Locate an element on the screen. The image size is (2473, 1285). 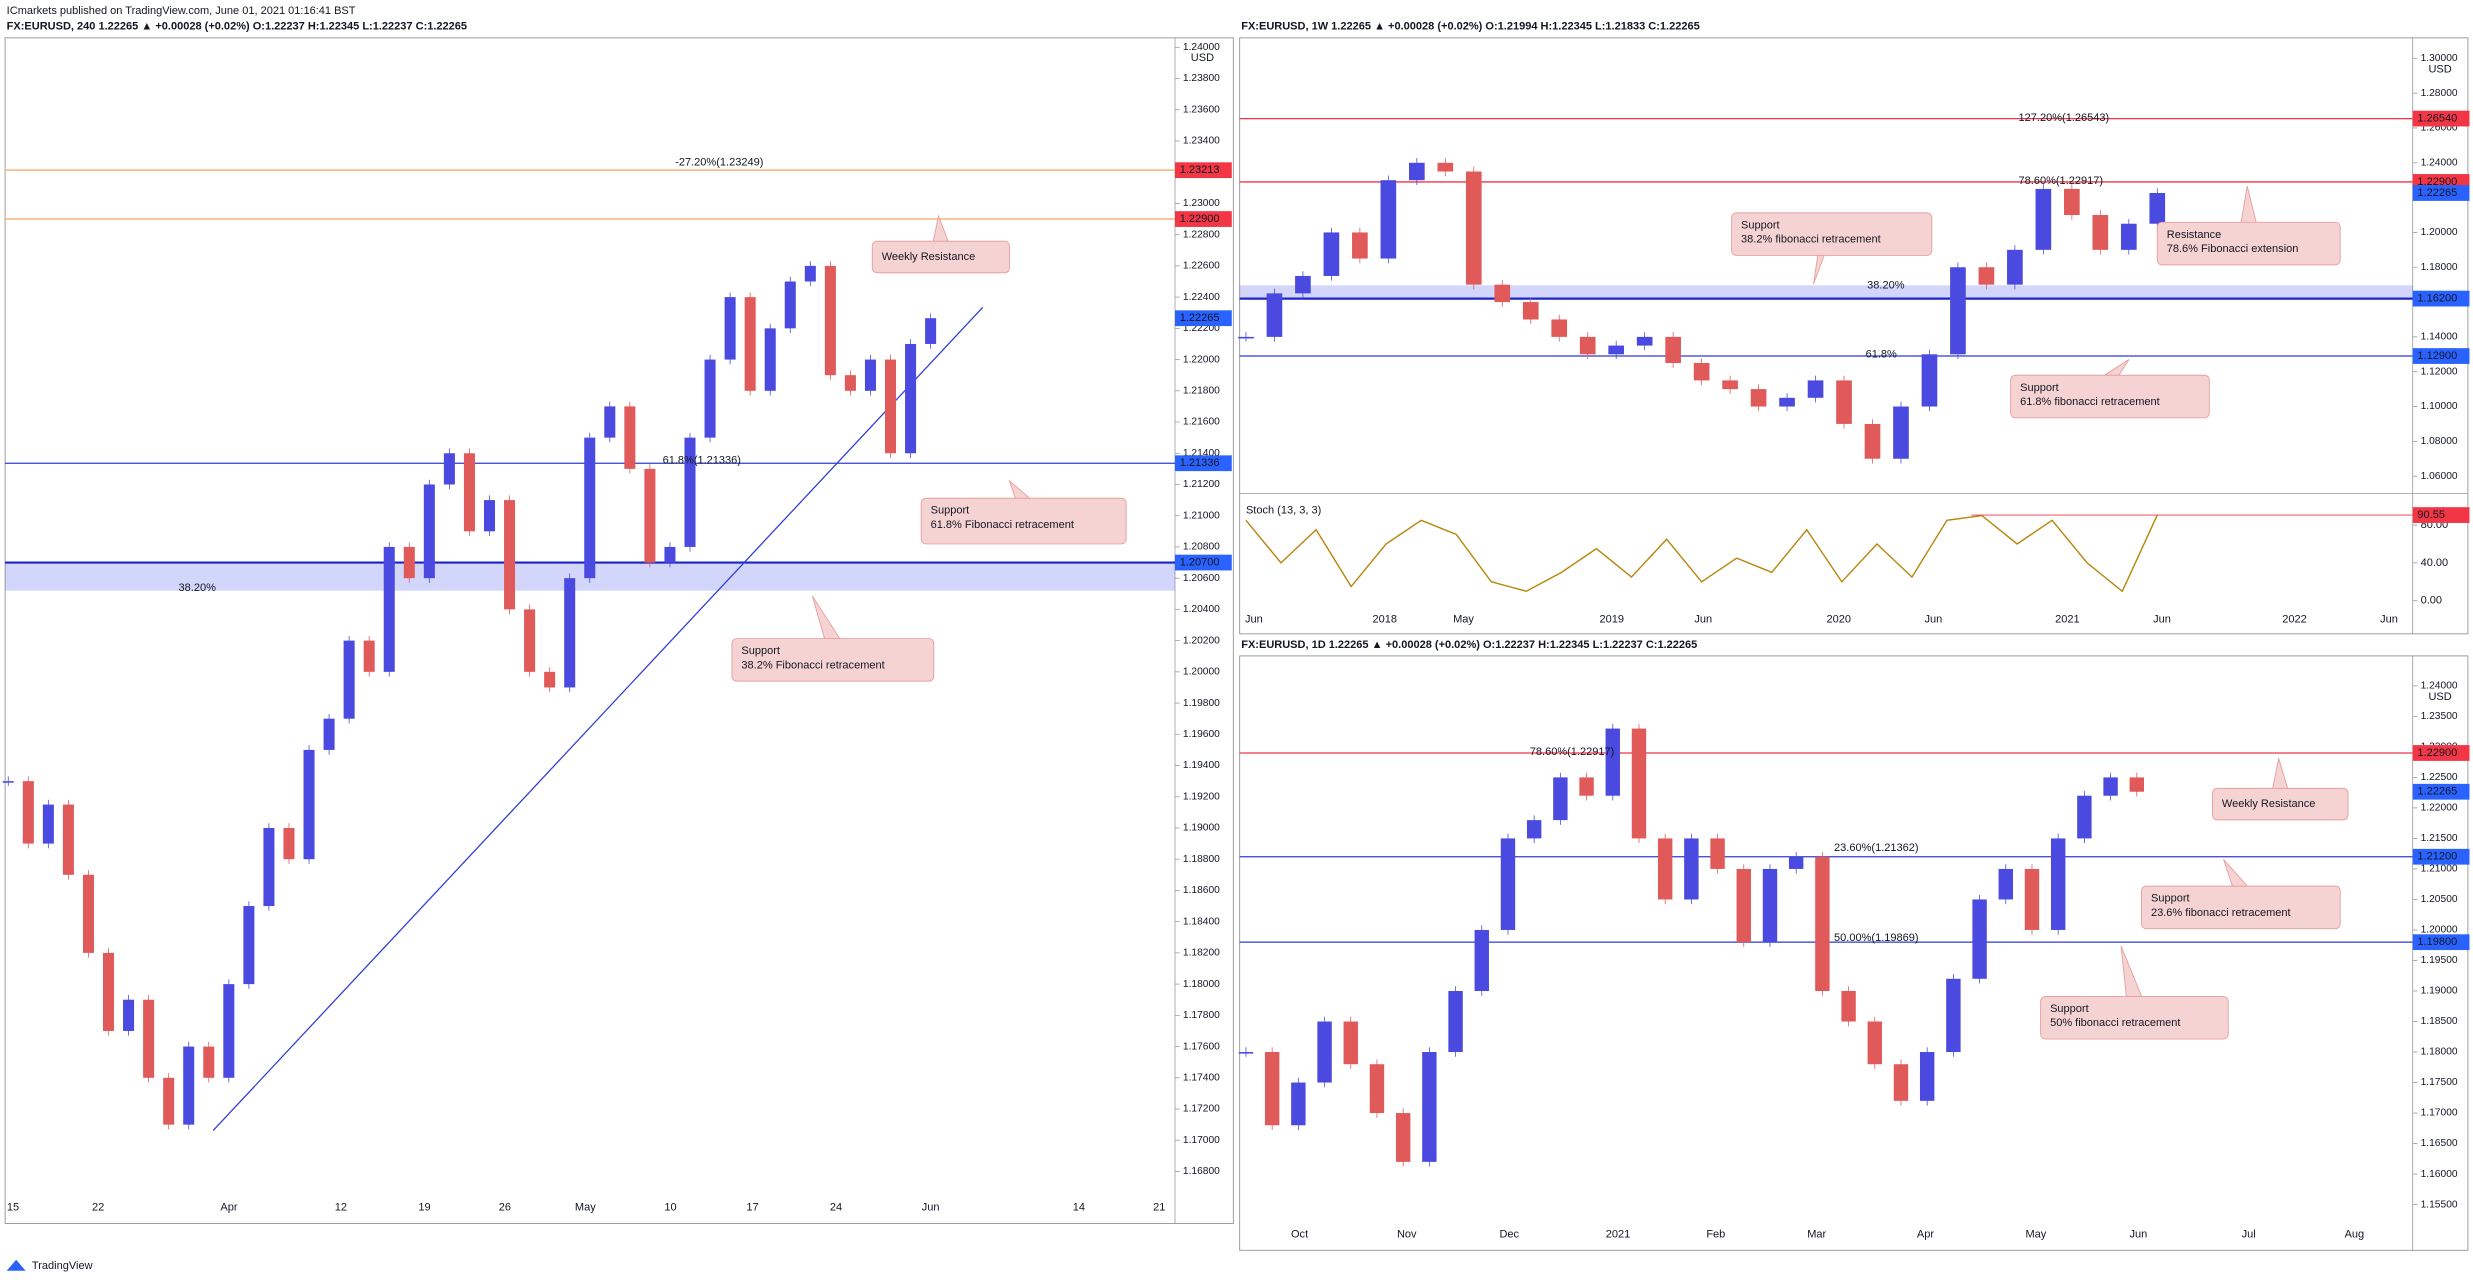
price-label: 1.23213 is located at coordinates (1200, 170).